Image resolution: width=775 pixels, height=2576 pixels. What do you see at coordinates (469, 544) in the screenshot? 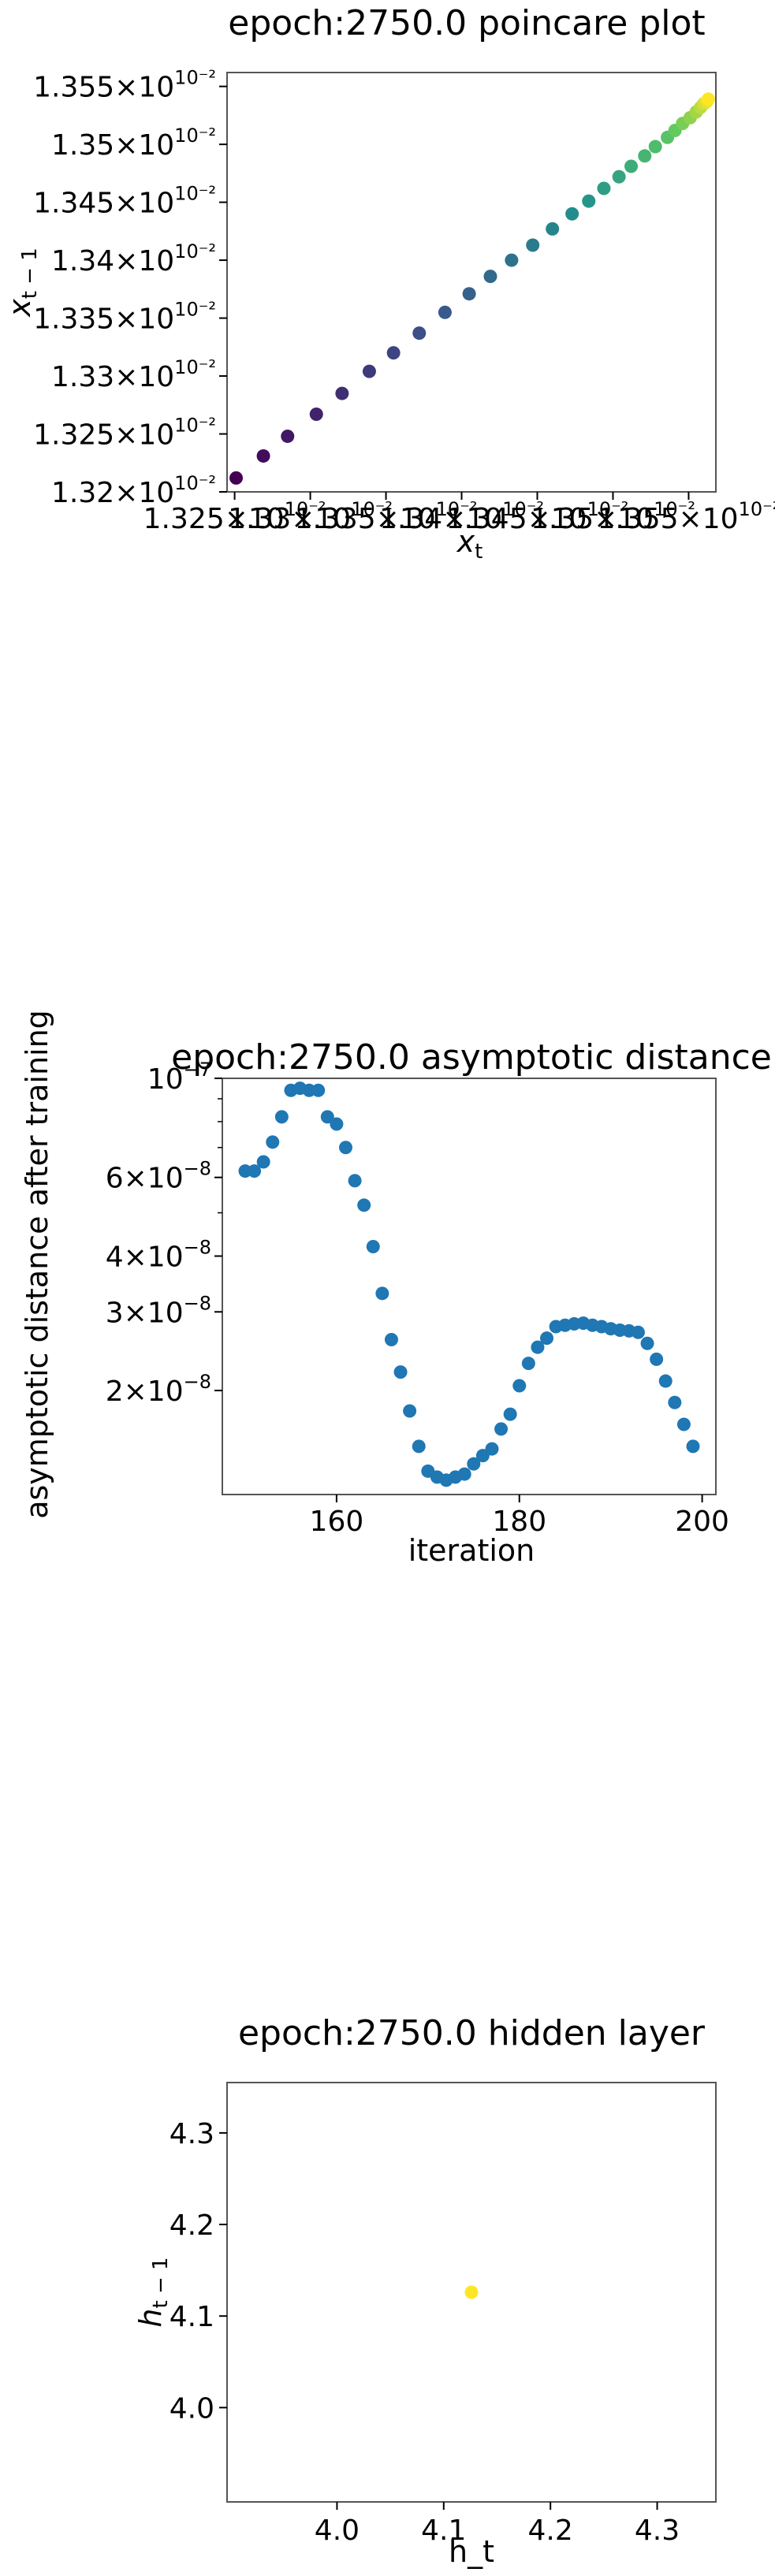
I see `poincare-plot-xlabel: xt` at bounding box center [469, 544].